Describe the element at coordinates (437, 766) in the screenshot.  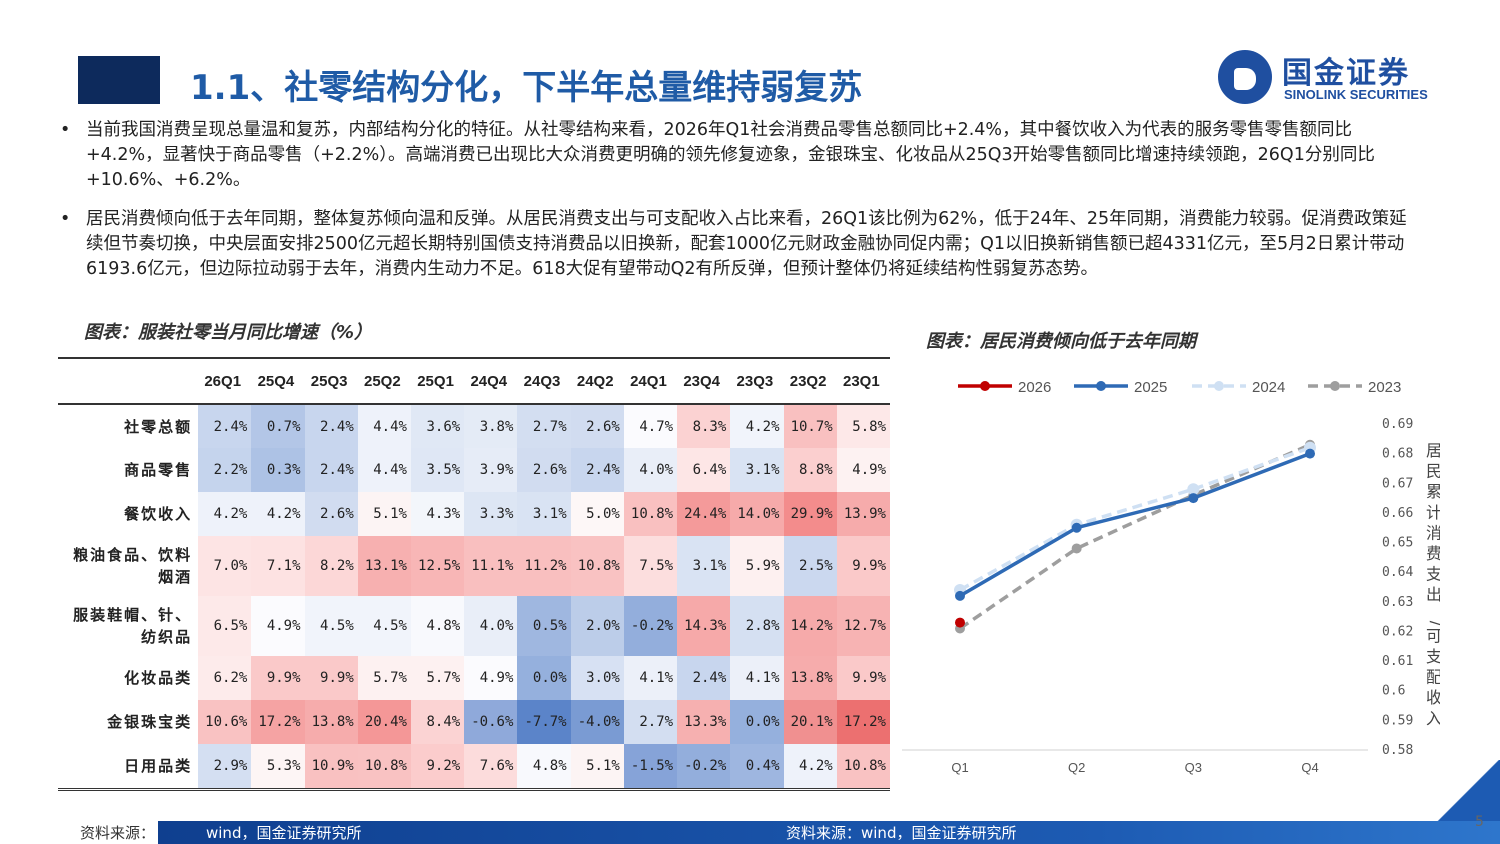
I see `table-cell: 9.2%` at that location.